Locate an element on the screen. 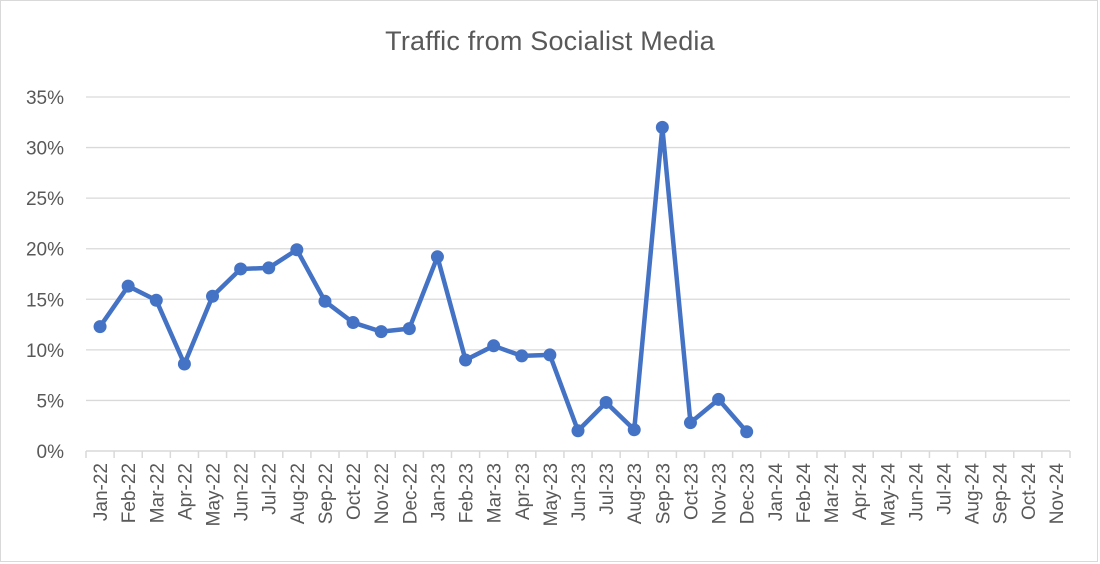 The width and height of the screenshot is (1100, 564). x-tick-label: Jan-22 is located at coordinates (101, 492).